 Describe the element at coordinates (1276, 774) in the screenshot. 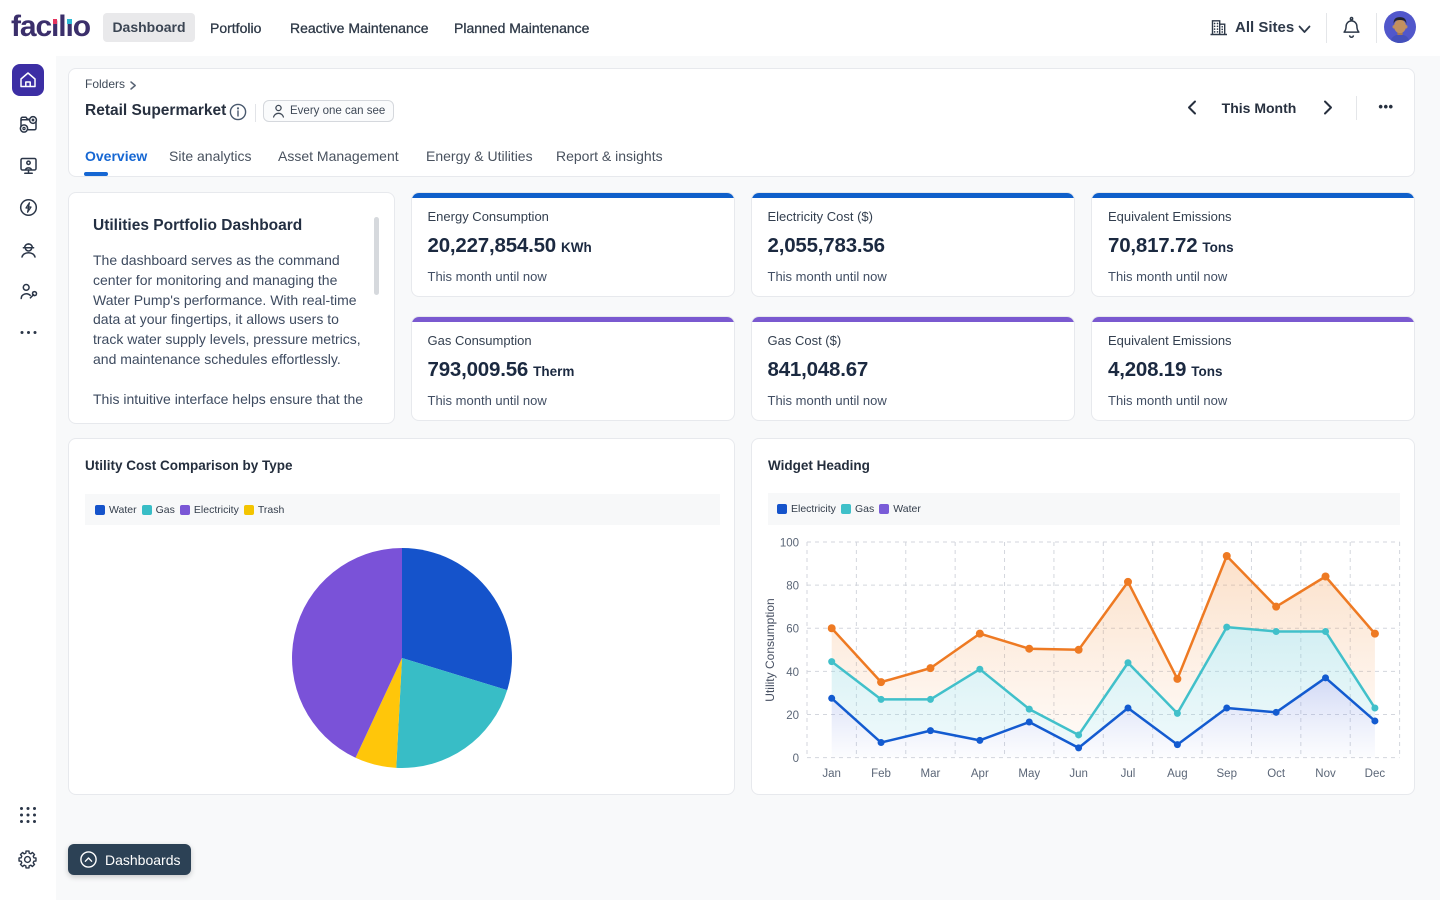

I see `svg-text: Oct` at that location.